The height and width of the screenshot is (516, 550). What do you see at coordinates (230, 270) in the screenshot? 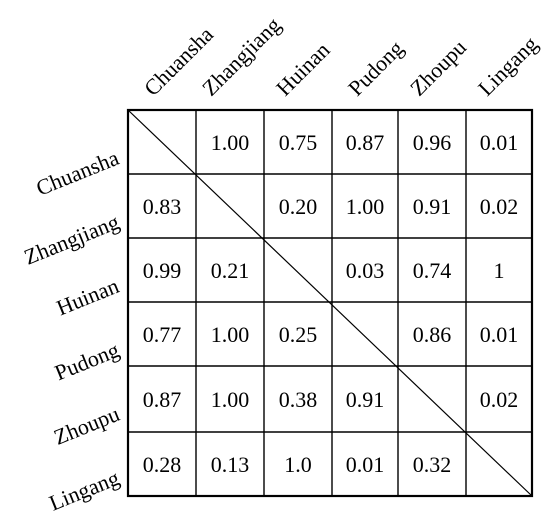
I see `matrix-cell-value: 0.21` at bounding box center [230, 270].